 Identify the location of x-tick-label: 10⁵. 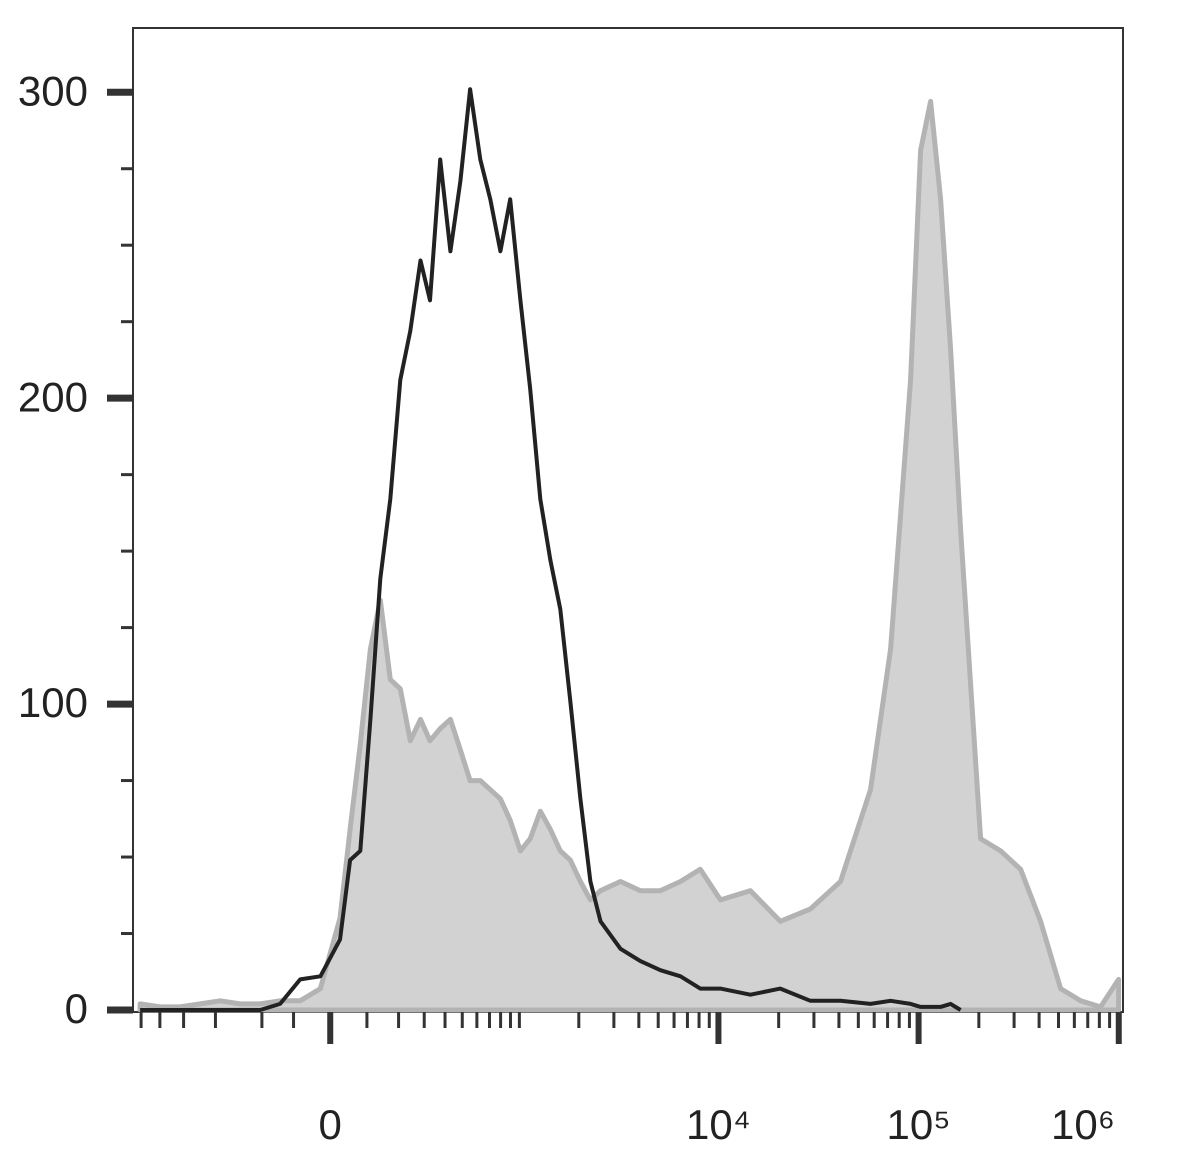
(919, 1124).